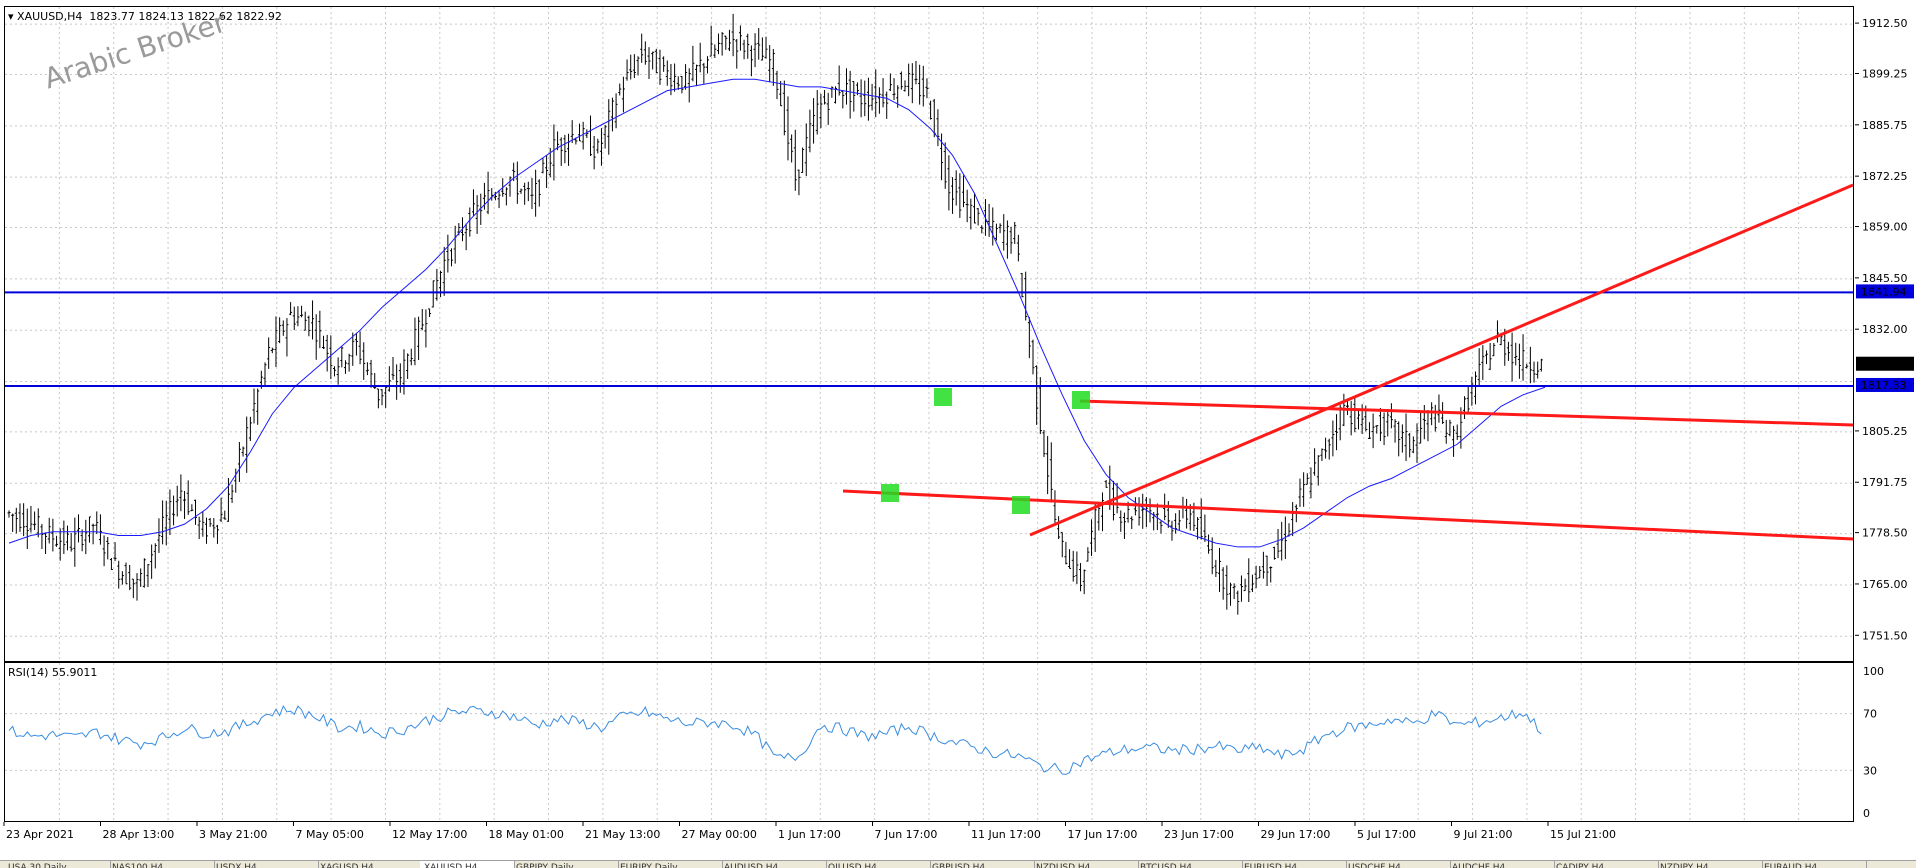 This screenshot has height=868, width=1916. I want to click on time-tick-label: 12 May 17:00, so click(429, 834).